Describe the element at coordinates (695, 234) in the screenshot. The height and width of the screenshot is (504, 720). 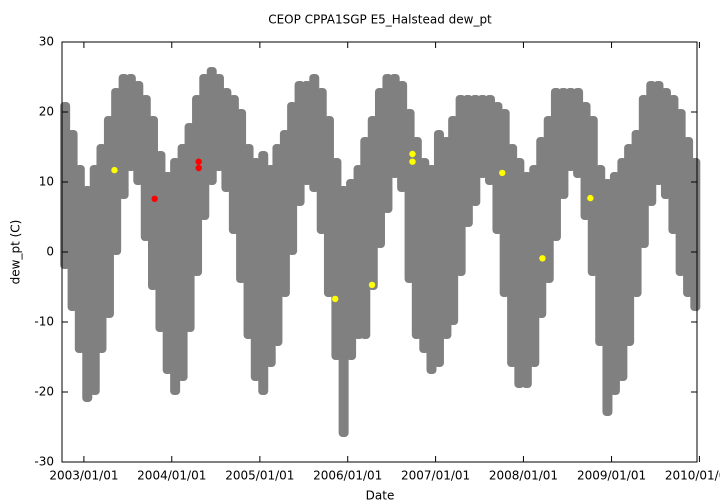
I see `data-range` at that location.